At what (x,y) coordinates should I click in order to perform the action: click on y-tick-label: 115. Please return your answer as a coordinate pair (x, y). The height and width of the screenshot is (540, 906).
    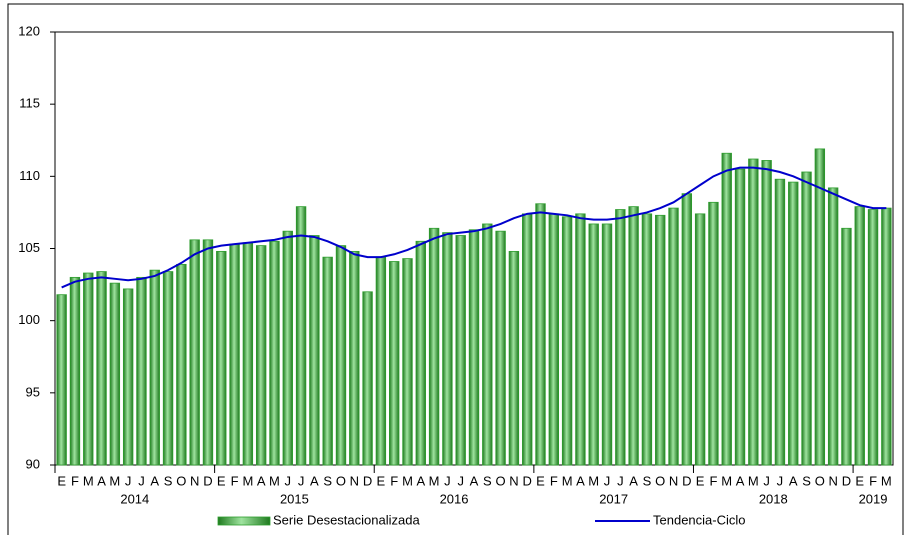
    Looking at the image, I should click on (29, 103).